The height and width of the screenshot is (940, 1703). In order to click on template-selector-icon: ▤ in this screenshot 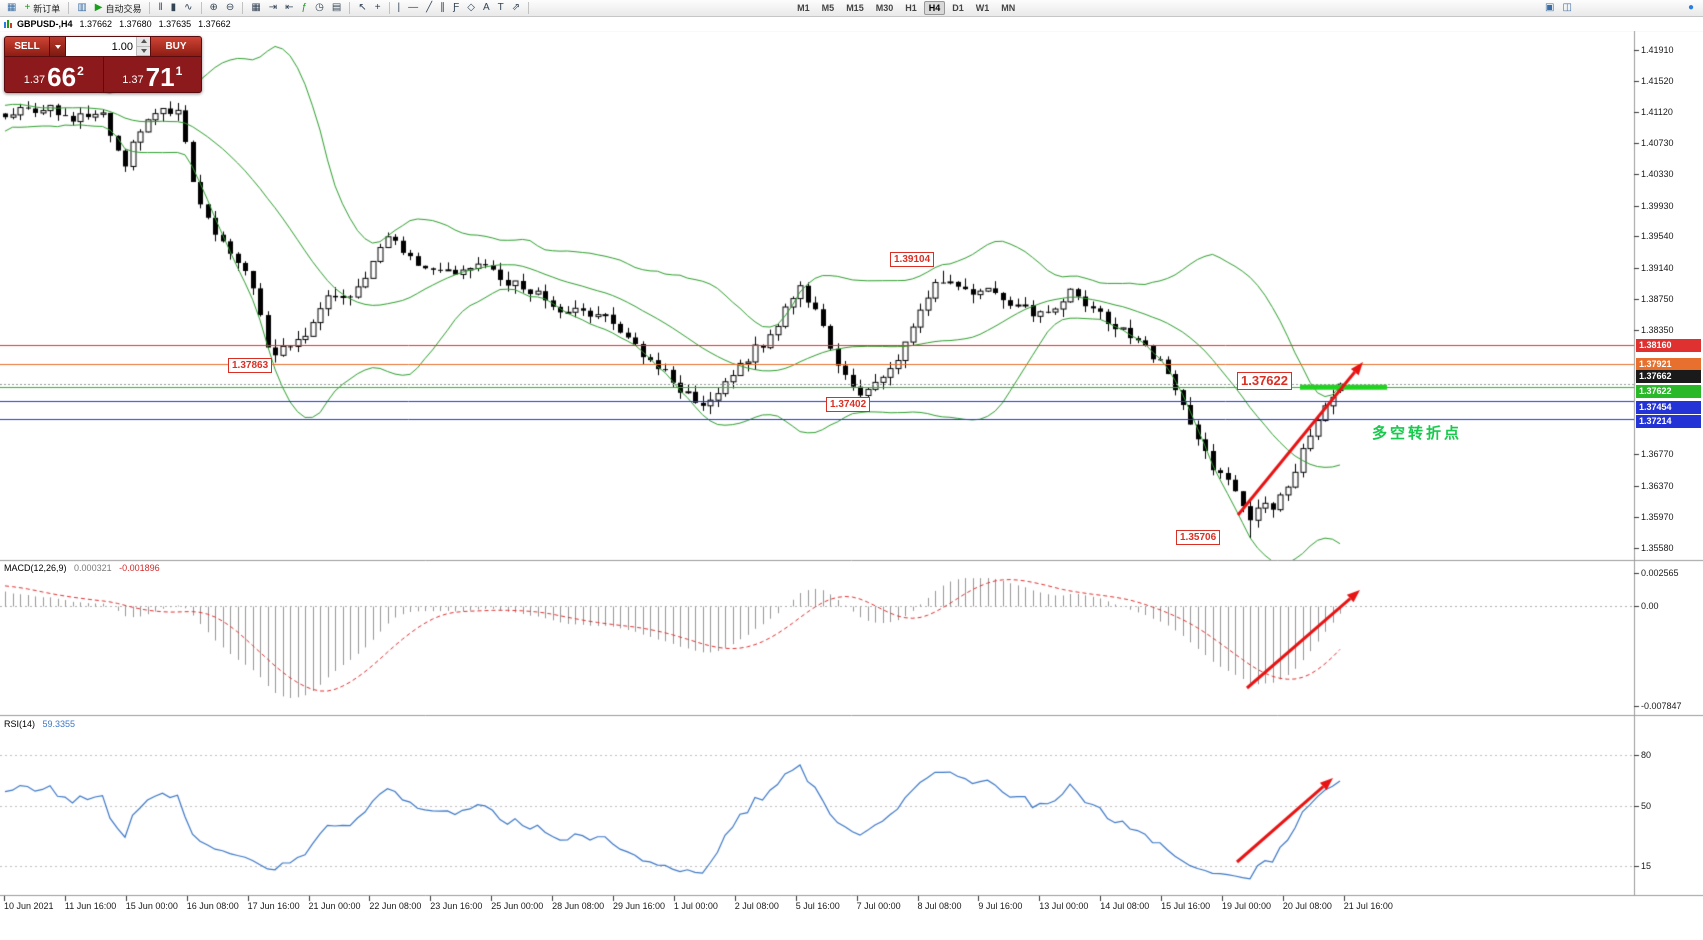, I will do `click(336, 7)`.